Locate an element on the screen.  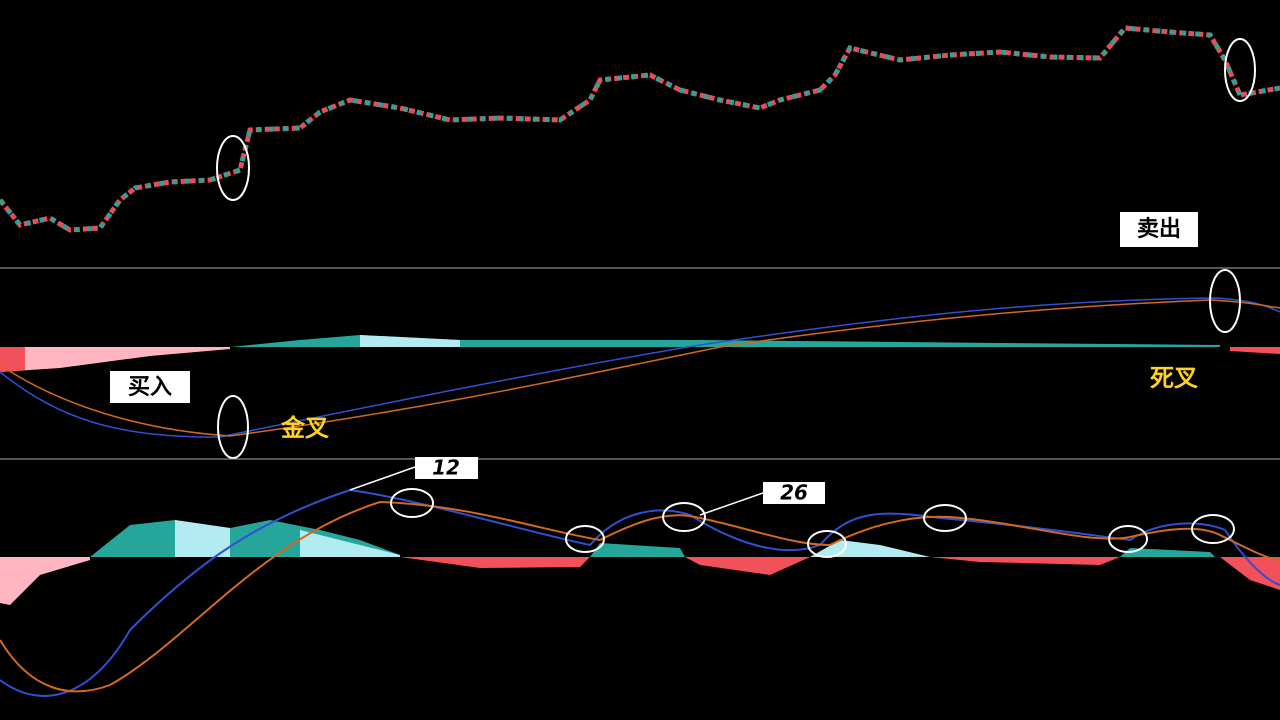
histogram-positive-mid3 is located at coordinates (1167, 552).